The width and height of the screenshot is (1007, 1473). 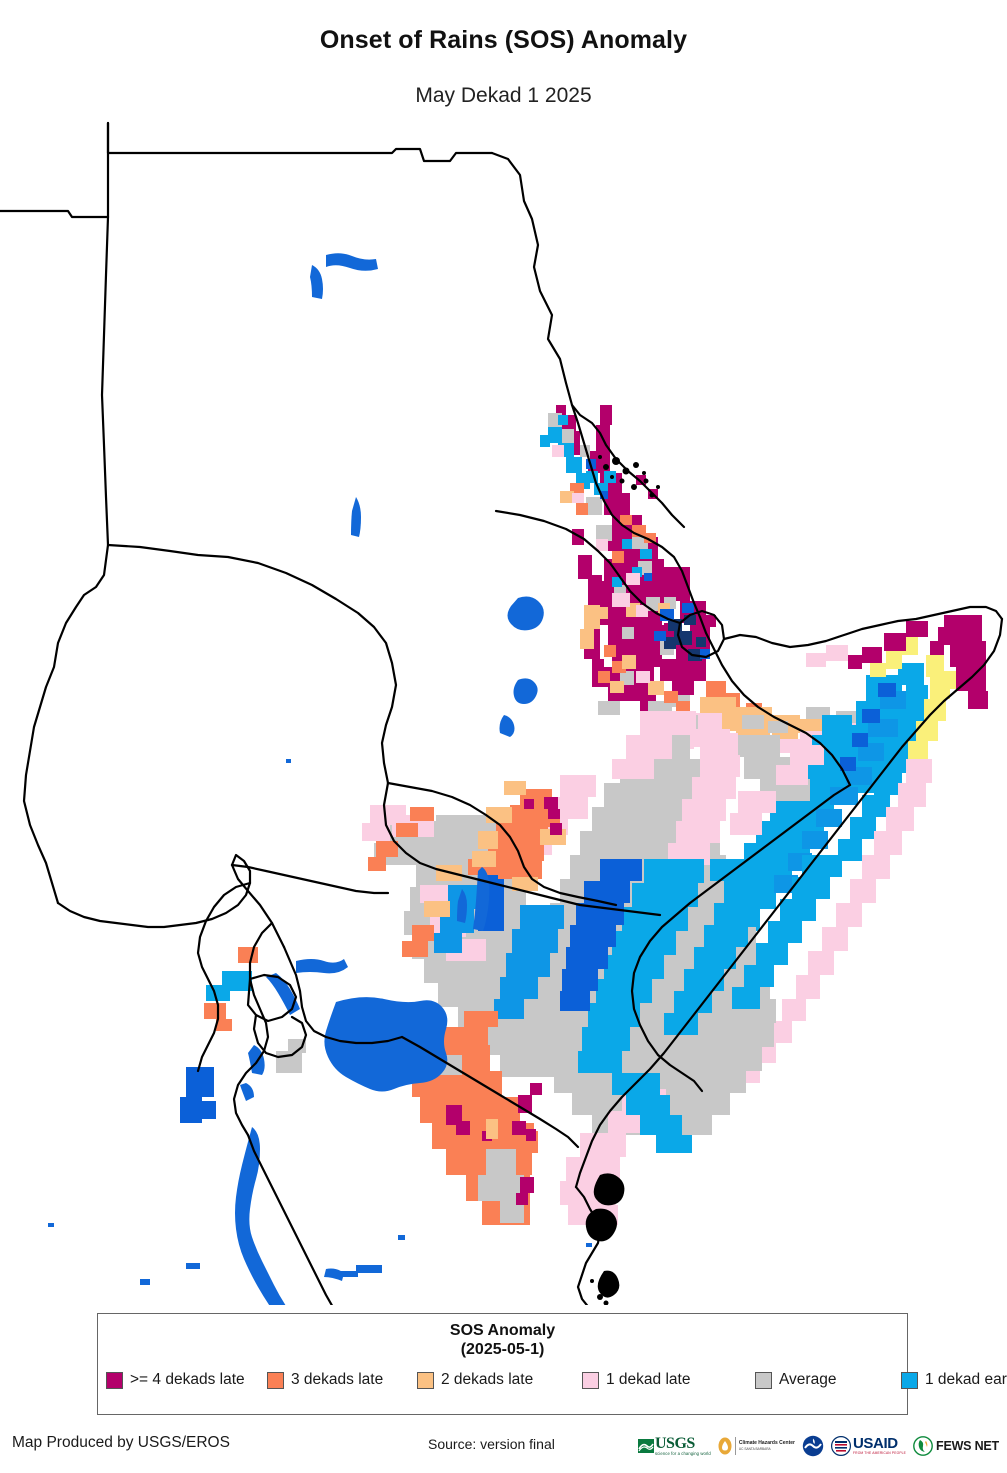 I want to click on noaa-logo, so click(x=813, y=1446).